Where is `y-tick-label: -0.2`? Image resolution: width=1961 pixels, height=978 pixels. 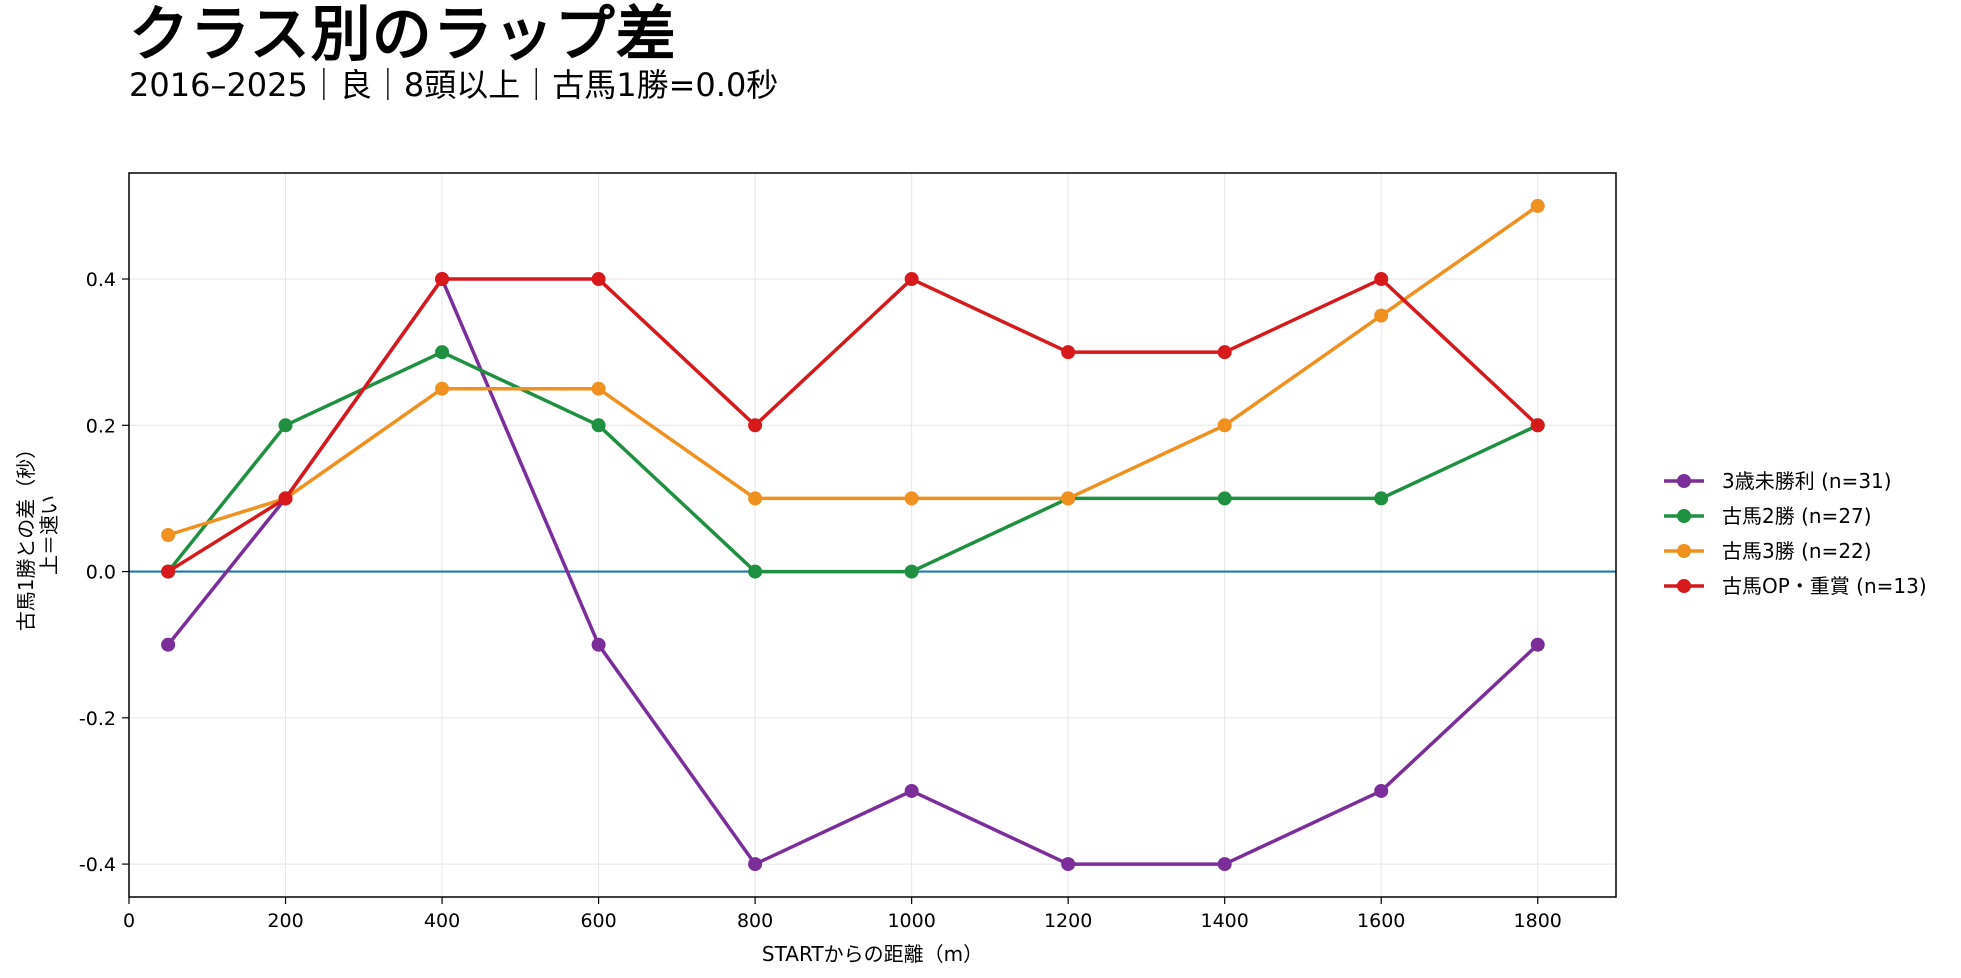 y-tick-label: -0.2 is located at coordinates (97, 719).